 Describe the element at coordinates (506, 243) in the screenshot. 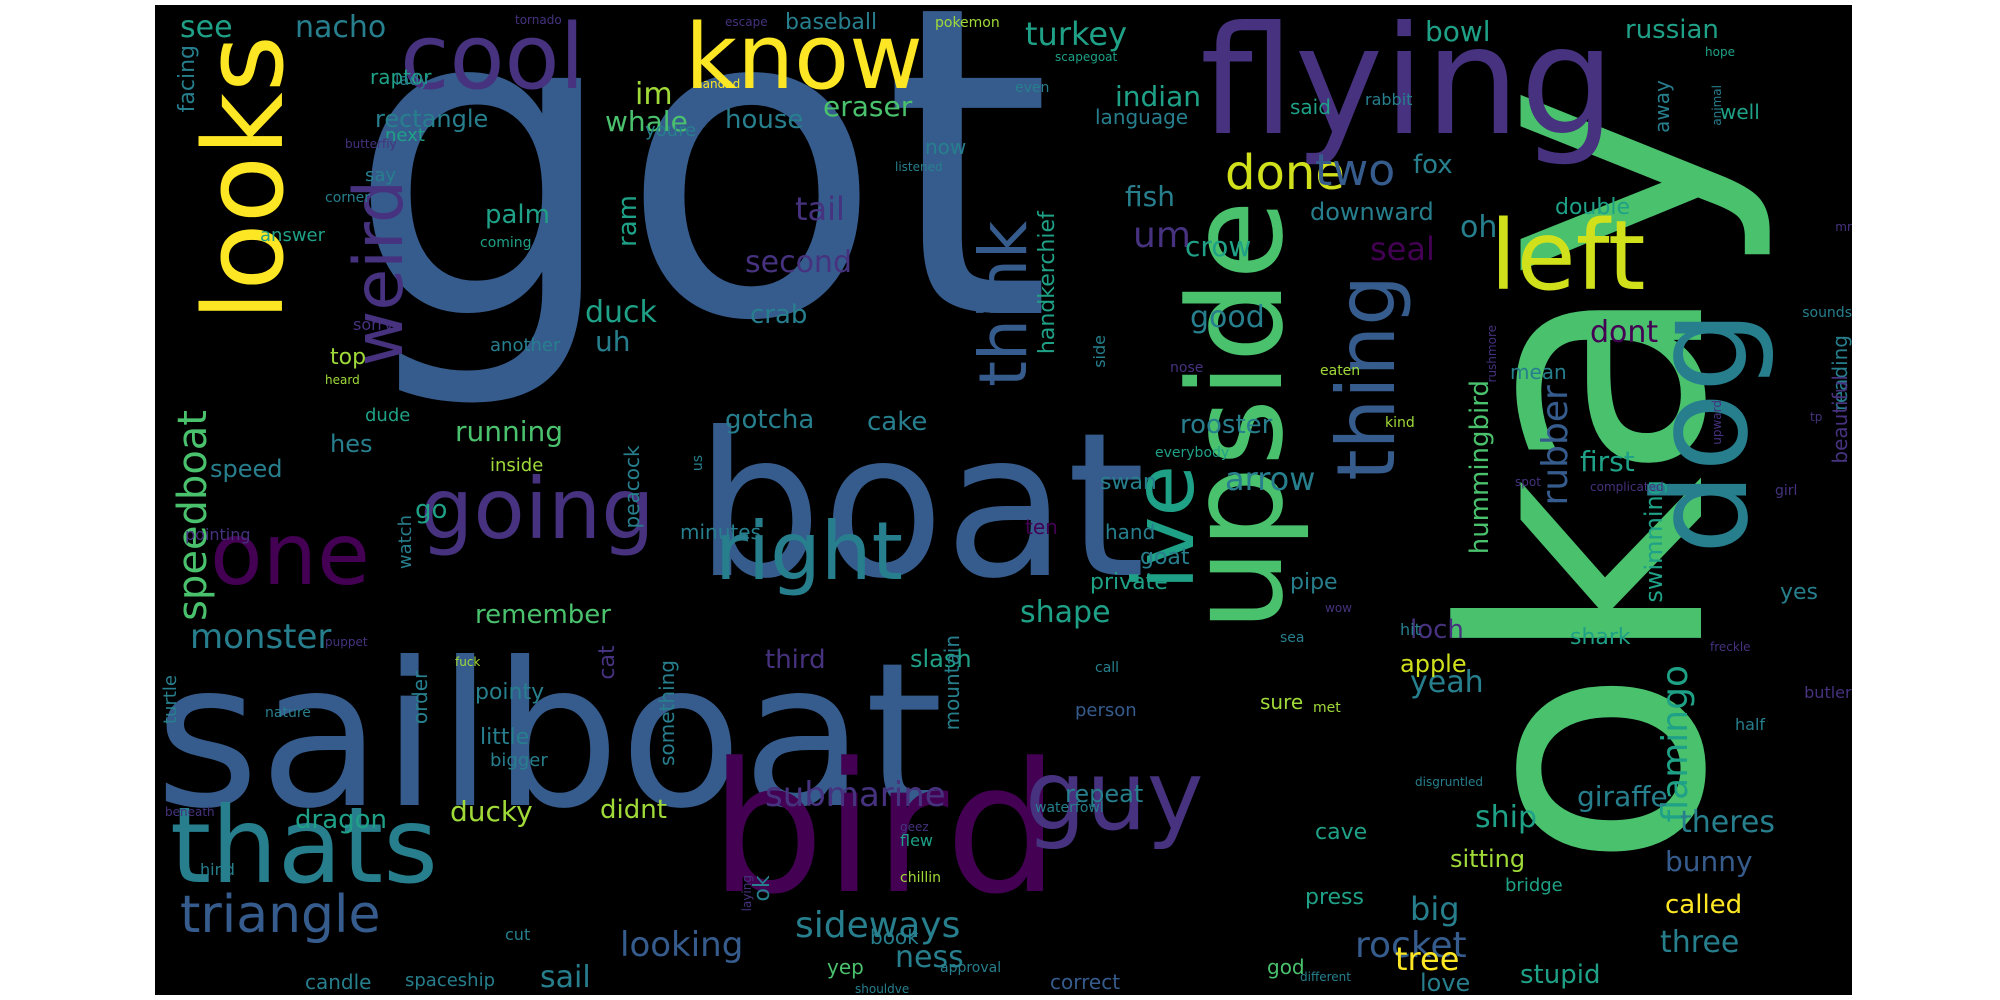

I see `word-coming: coming` at that location.